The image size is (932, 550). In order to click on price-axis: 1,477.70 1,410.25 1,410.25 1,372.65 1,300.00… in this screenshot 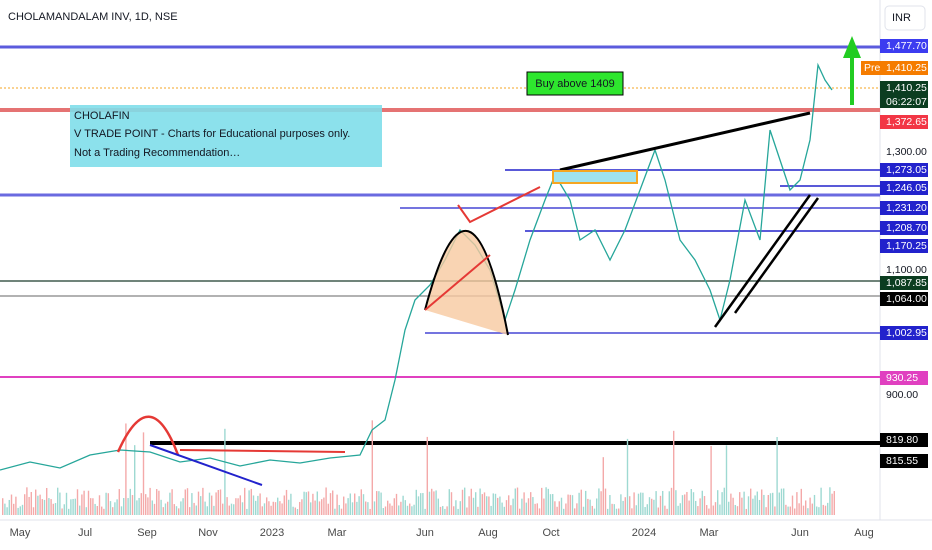, I will do `click(904, 253)`.